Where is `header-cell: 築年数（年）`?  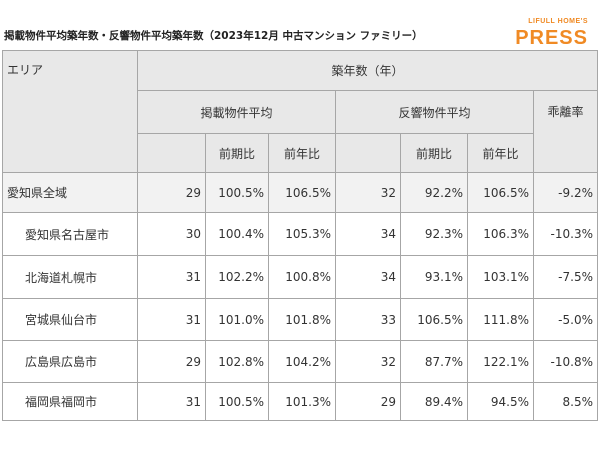 header-cell: 築年数（年） is located at coordinates (367, 70).